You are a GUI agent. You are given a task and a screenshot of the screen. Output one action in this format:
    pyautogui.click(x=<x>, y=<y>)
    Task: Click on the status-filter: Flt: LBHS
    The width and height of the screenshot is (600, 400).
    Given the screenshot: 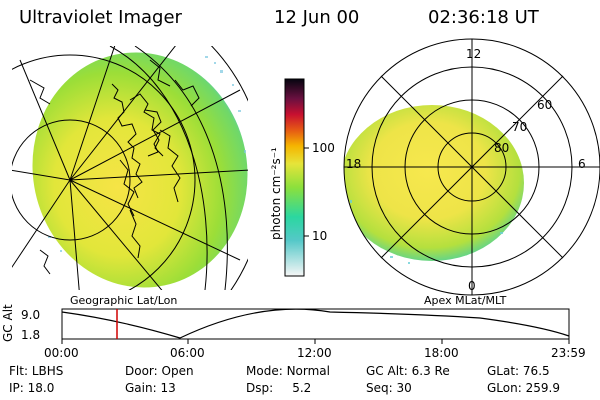 What is the action you would take?
    pyautogui.click(x=36, y=371)
    